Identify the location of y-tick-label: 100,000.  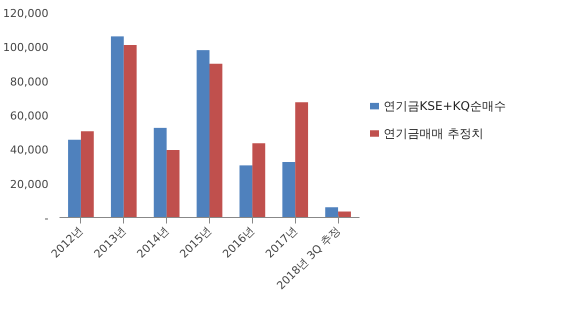
(26, 47).